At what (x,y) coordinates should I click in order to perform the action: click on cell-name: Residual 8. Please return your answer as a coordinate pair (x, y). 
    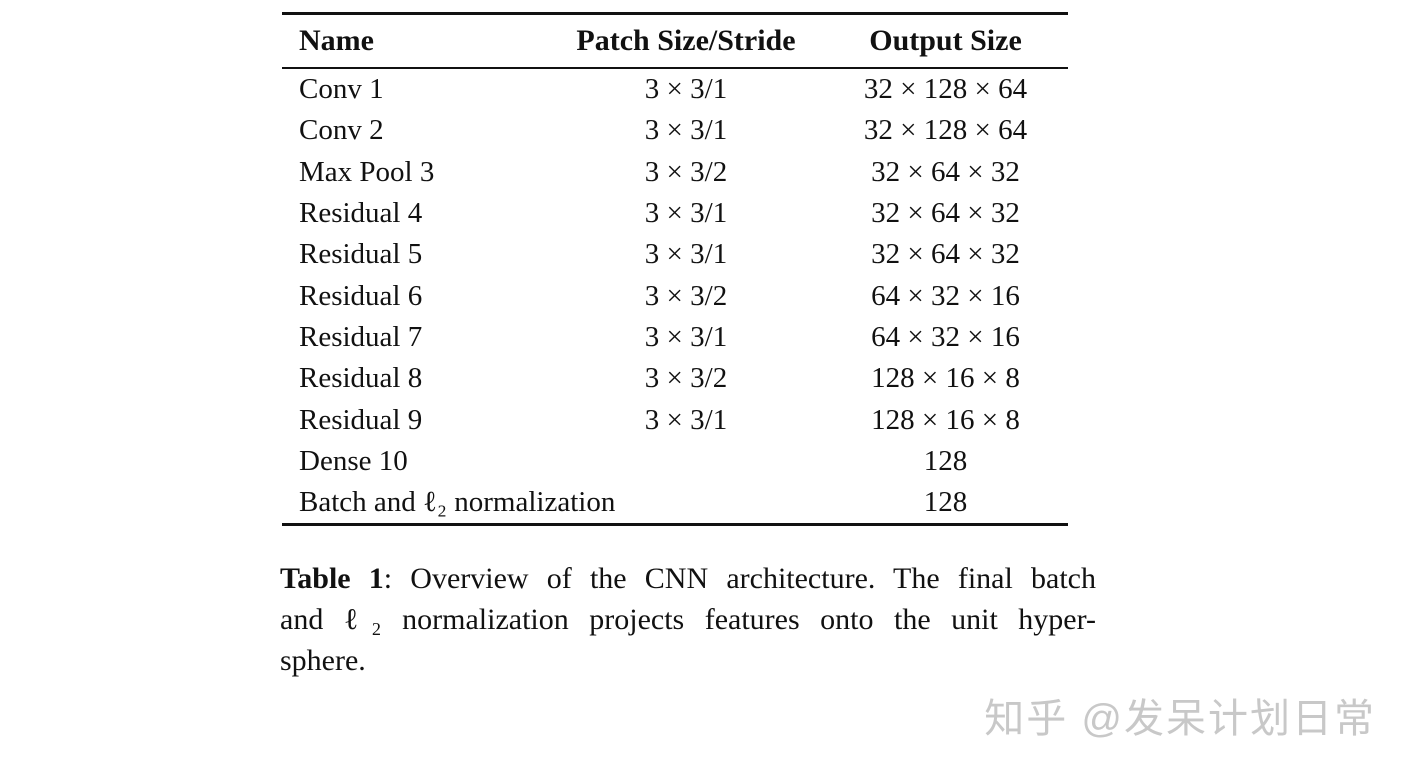
    Looking at the image, I should click on (361, 378).